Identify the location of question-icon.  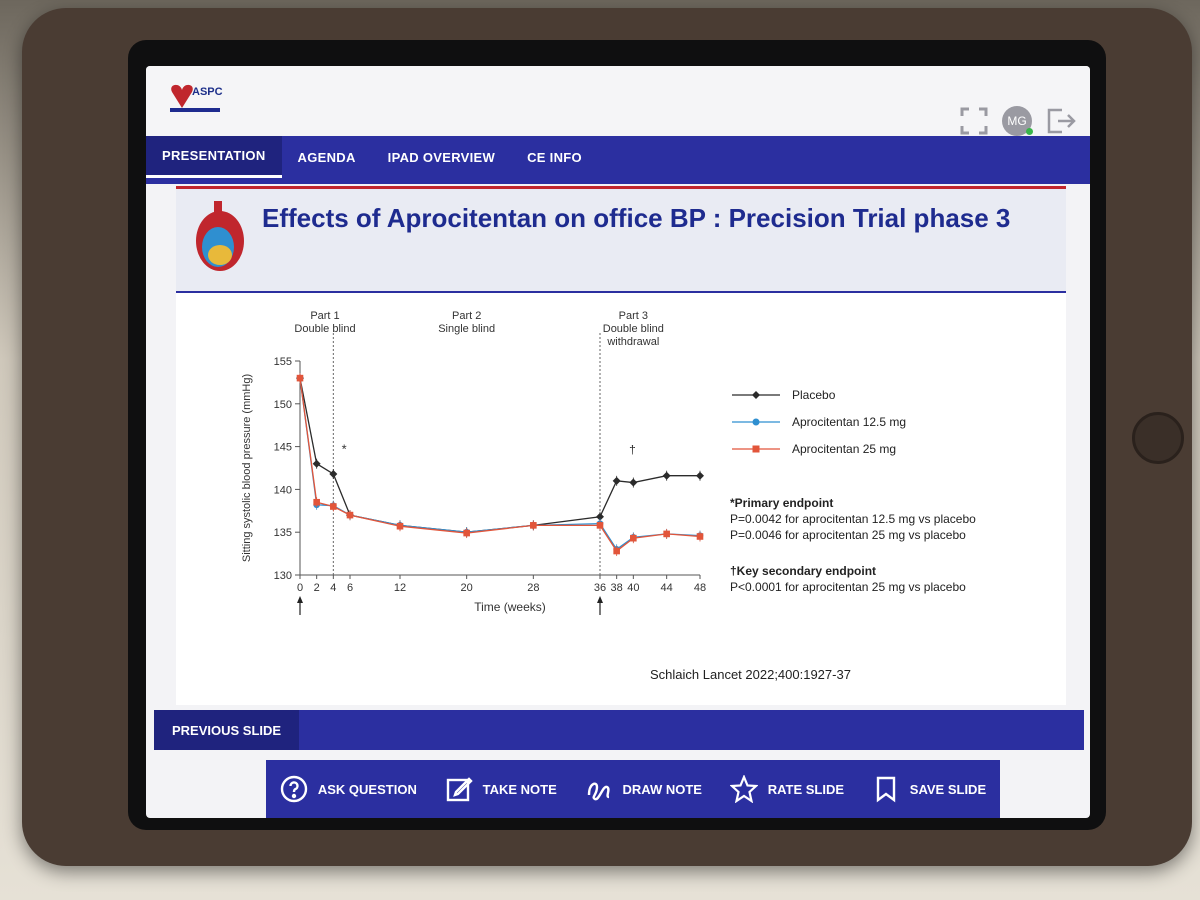
(294, 789).